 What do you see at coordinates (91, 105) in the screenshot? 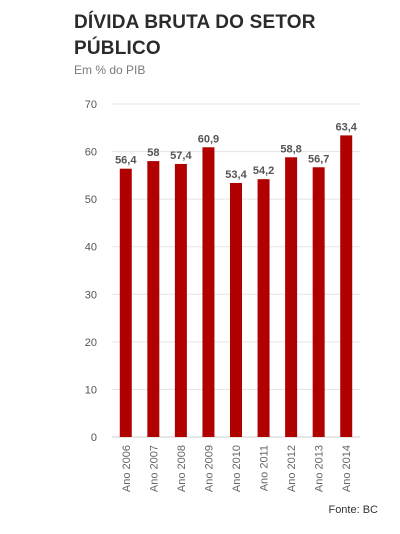
I see `y-tick-label: 70` at bounding box center [91, 105].